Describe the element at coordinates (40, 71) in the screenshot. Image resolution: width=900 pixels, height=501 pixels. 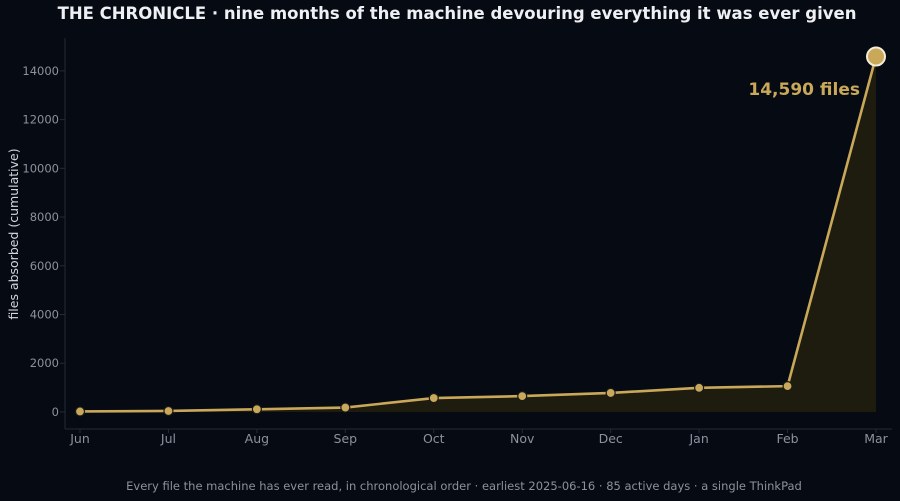
I see `y-tick-label: 14000` at that location.